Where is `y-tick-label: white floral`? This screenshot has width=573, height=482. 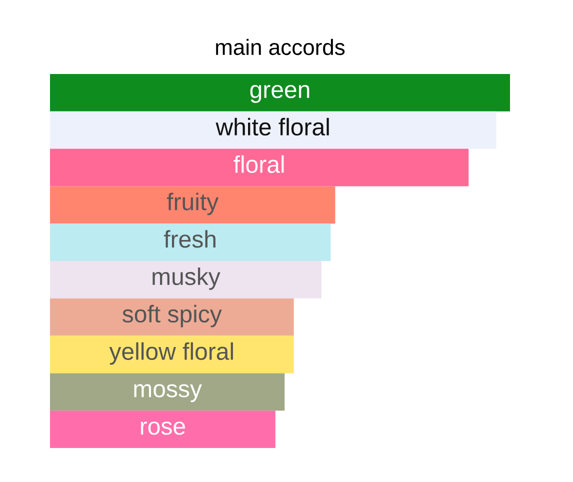 y-tick-label: white floral is located at coordinates (272, 127).